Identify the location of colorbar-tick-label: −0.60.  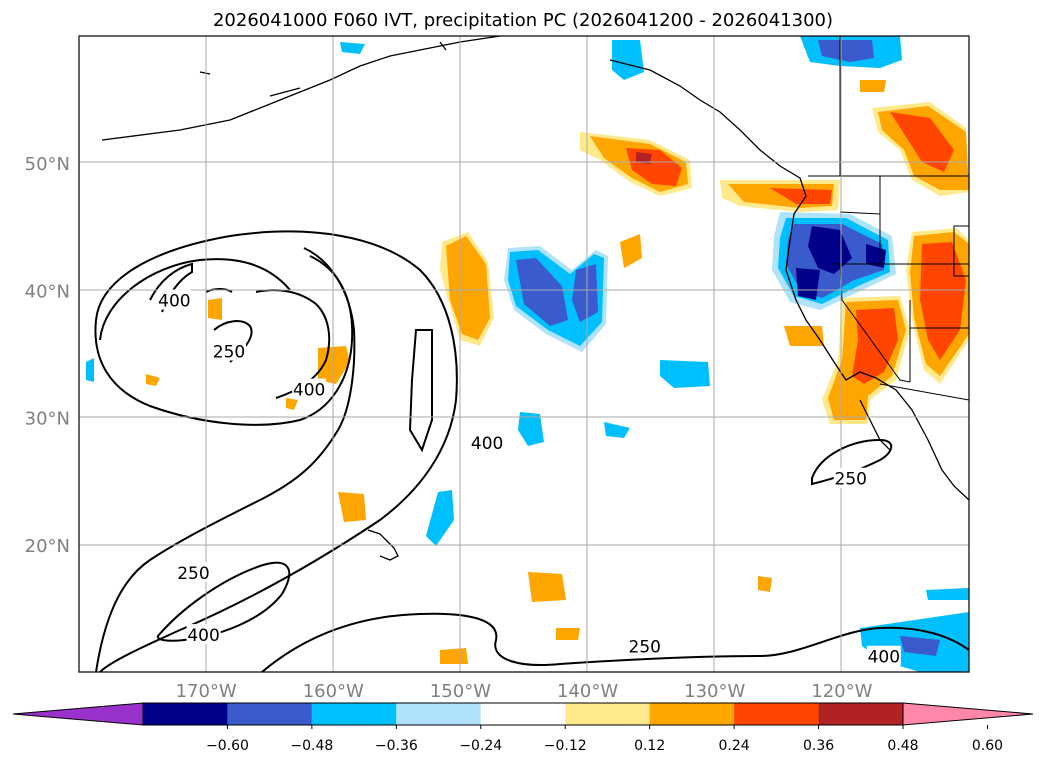
(227, 746).